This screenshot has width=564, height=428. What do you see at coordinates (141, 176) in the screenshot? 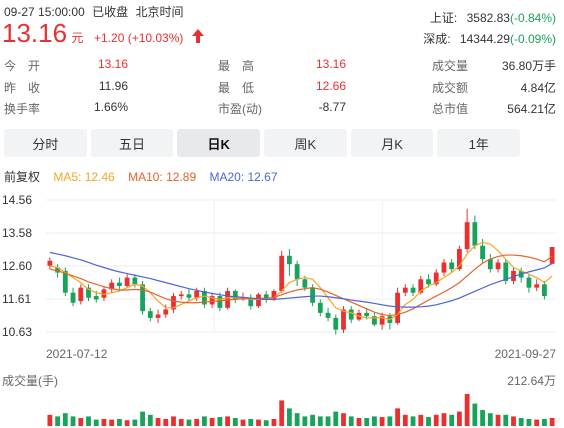
I see `ma-legend: 前复权 MA5: 12.46 MA10: 12.89 MA20: 12.67` at bounding box center [141, 176].